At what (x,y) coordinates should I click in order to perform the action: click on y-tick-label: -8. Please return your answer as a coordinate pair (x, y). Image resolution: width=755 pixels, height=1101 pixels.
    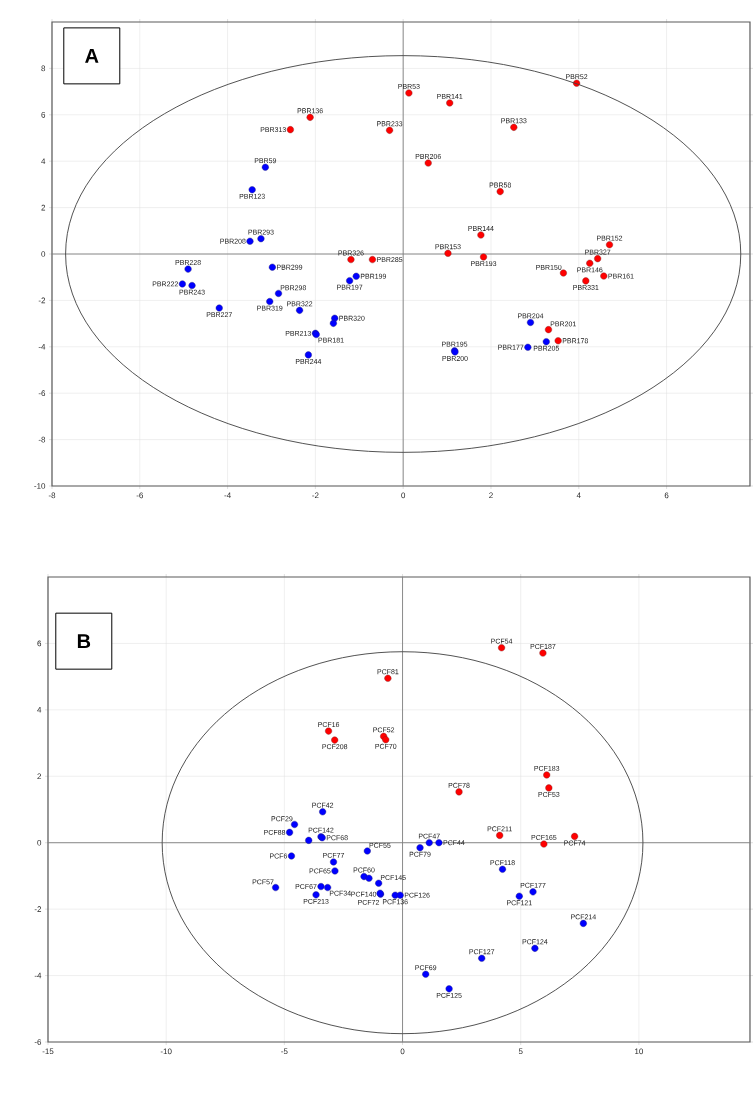
    Looking at the image, I should click on (42, 439).